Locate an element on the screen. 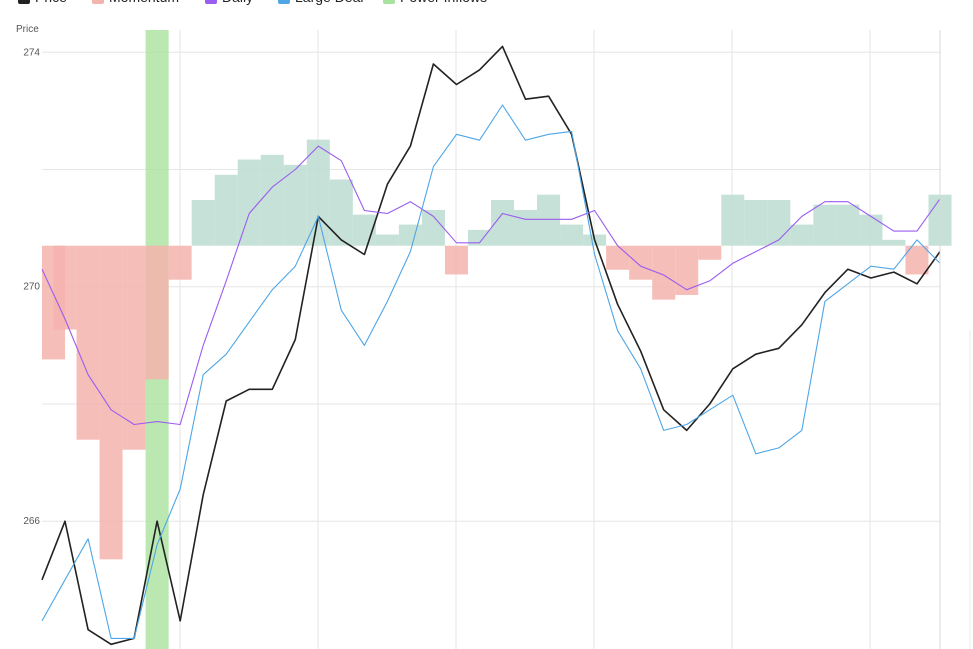  y-tick-label: 266 is located at coordinates (31, 521).